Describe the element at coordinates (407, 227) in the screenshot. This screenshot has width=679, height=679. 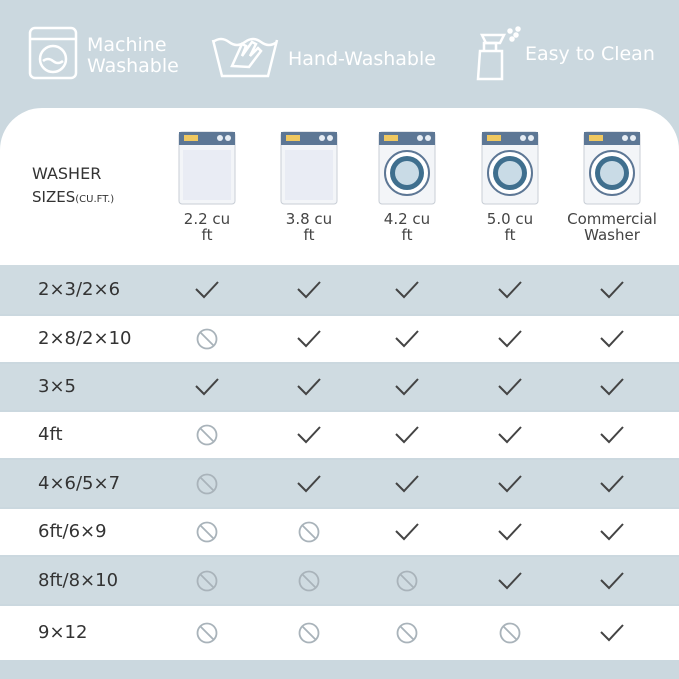
I see `column-label: 4.2 cu ft` at that location.